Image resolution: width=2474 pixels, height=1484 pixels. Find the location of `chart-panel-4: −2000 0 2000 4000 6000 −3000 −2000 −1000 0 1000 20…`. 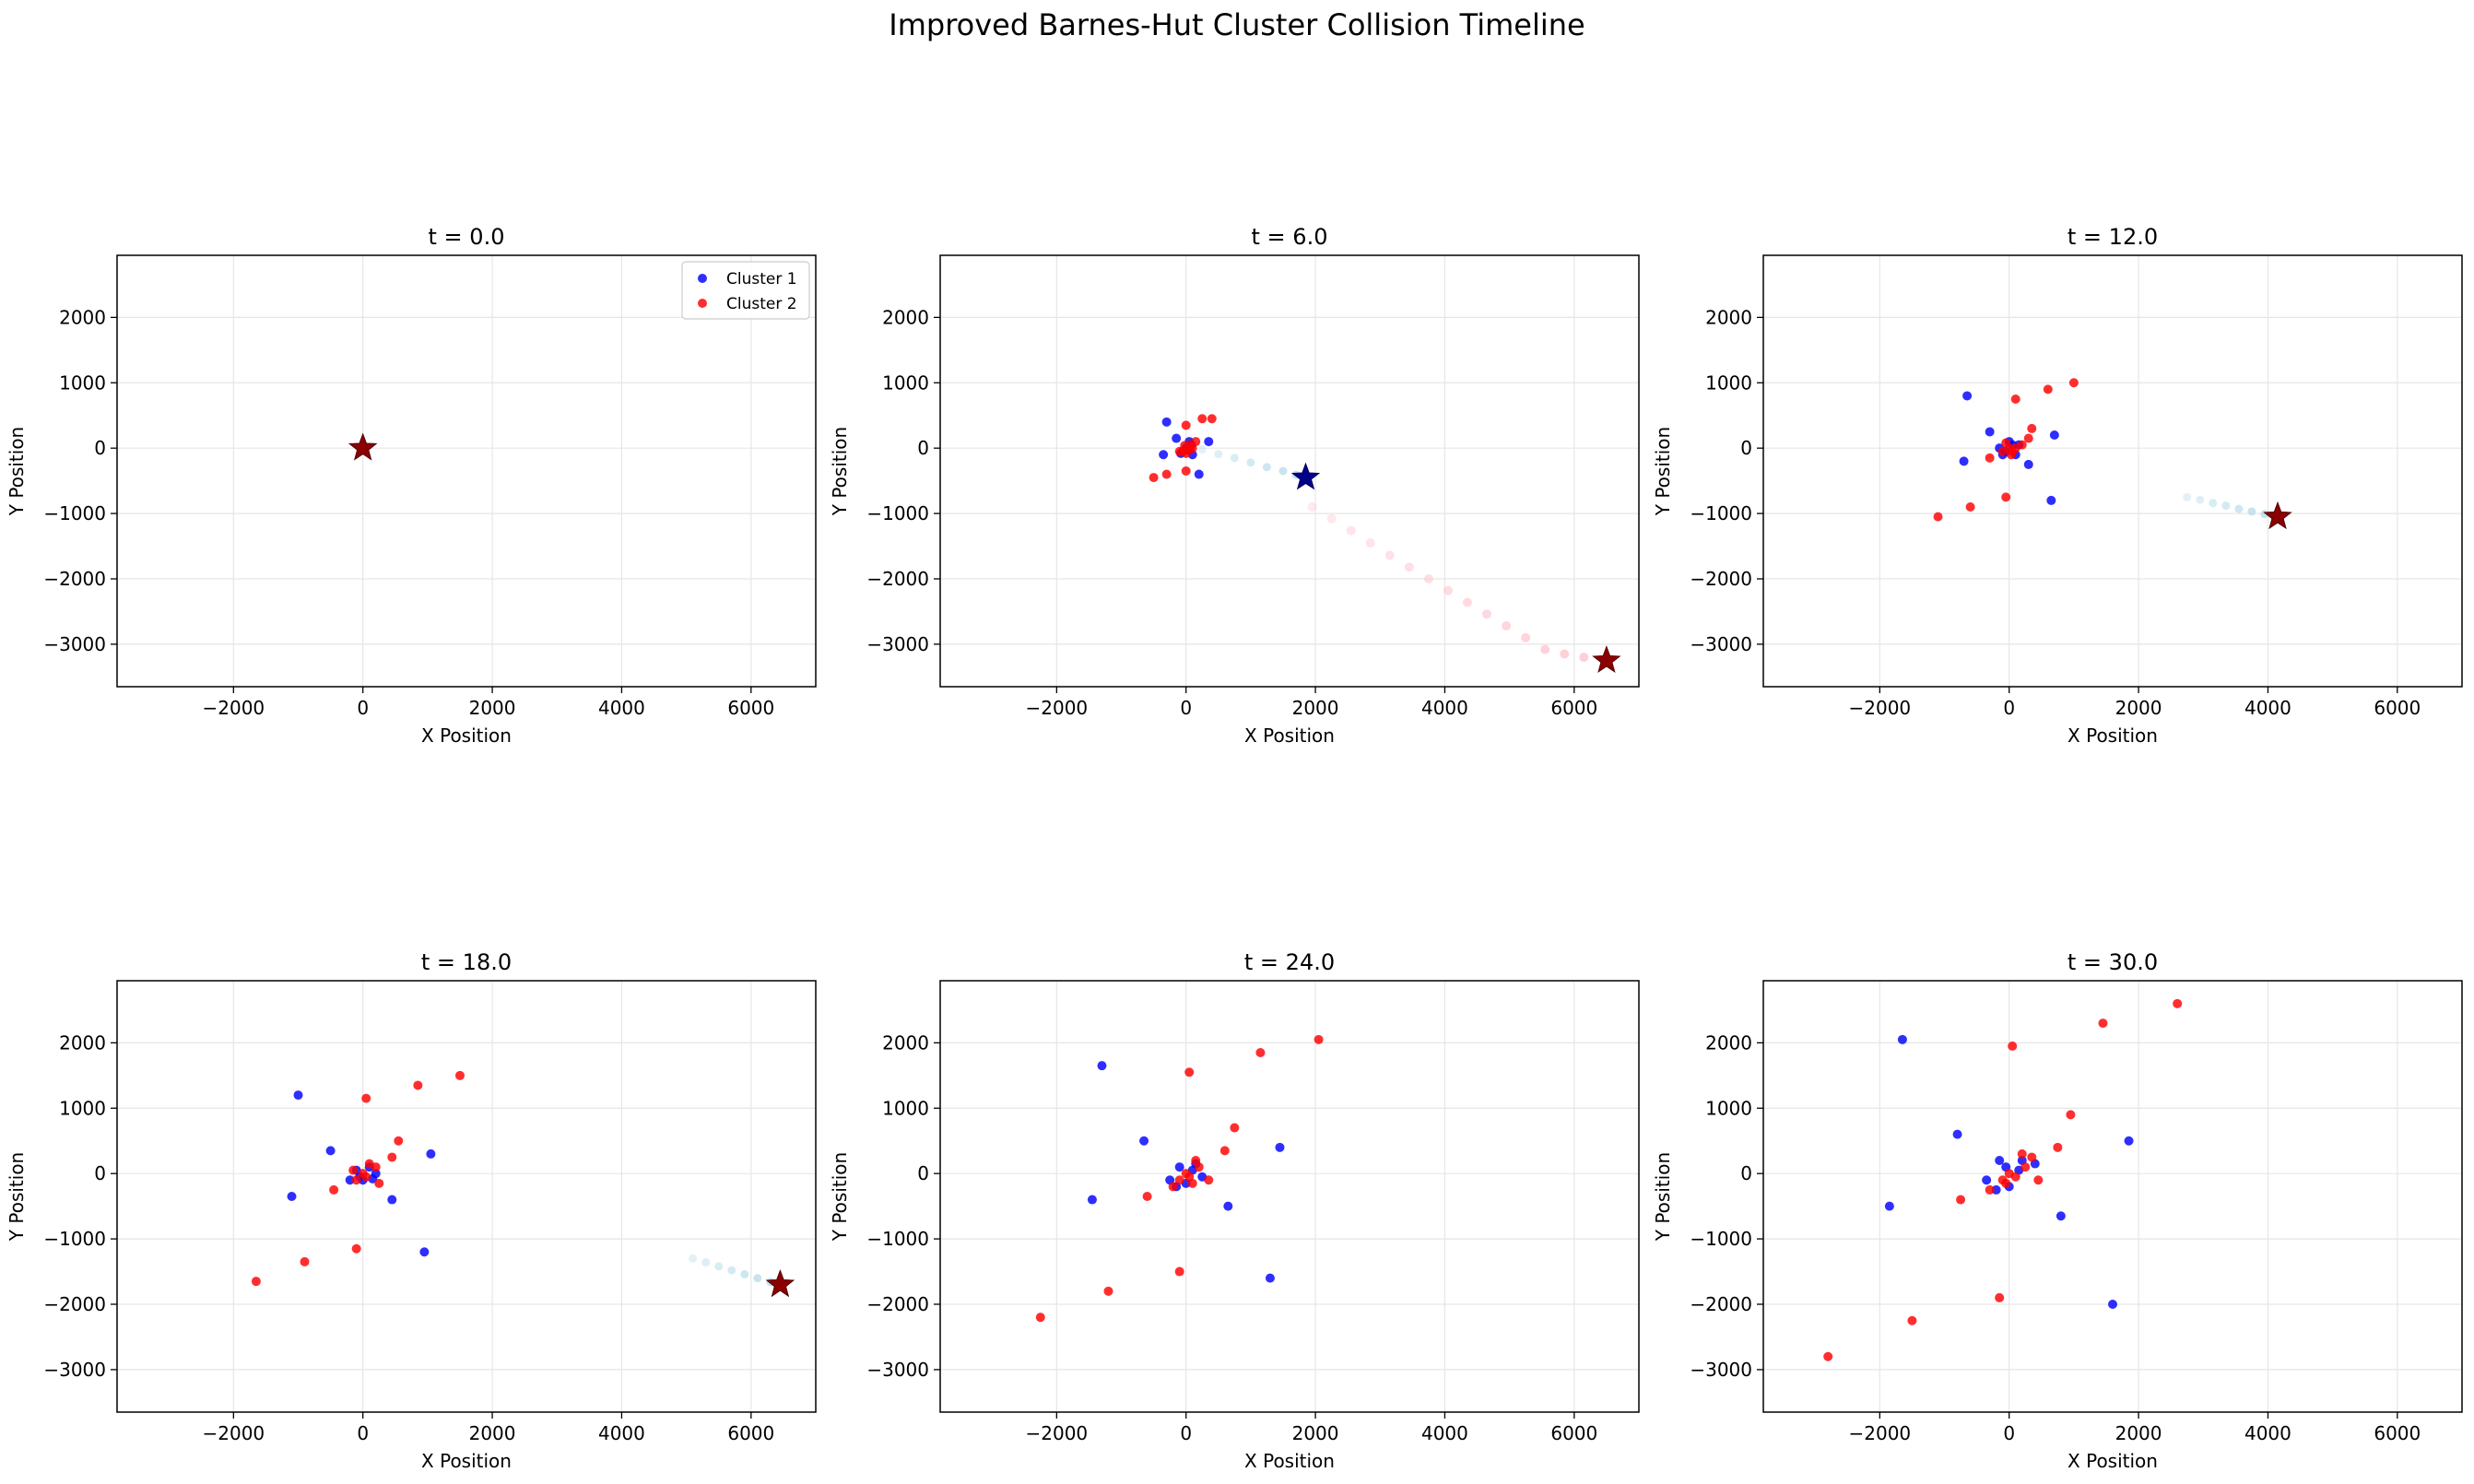

chart-panel-4: −2000 0 2000 4000 6000 −3000 −2000 −1000 0 1000 20… is located at coordinates (411, 1211).